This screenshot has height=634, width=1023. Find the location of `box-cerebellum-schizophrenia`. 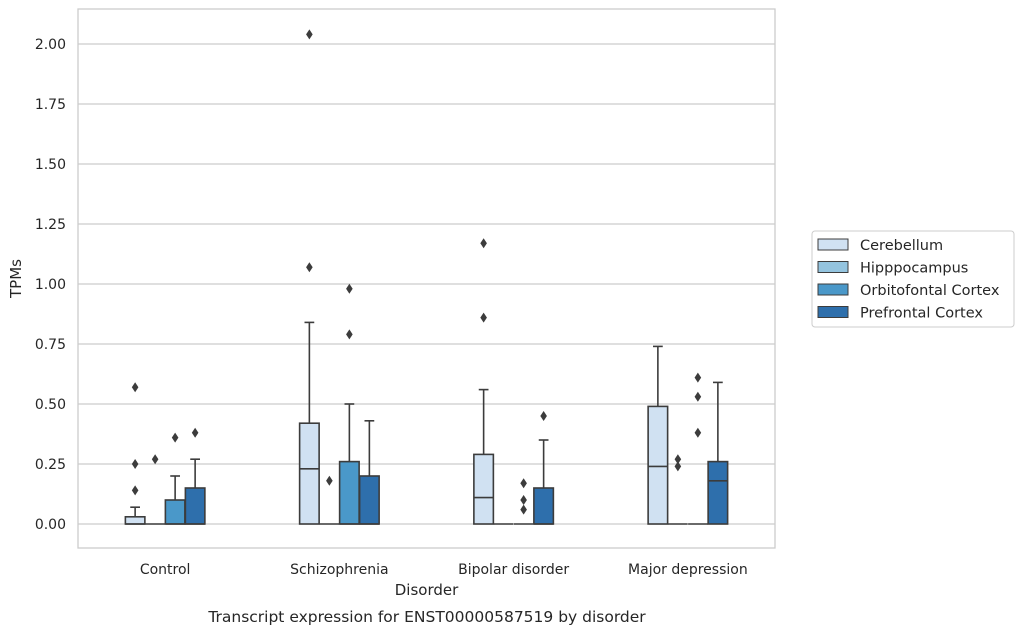

box-cerebellum-schizophrenia is located at coordinates (309, 277).